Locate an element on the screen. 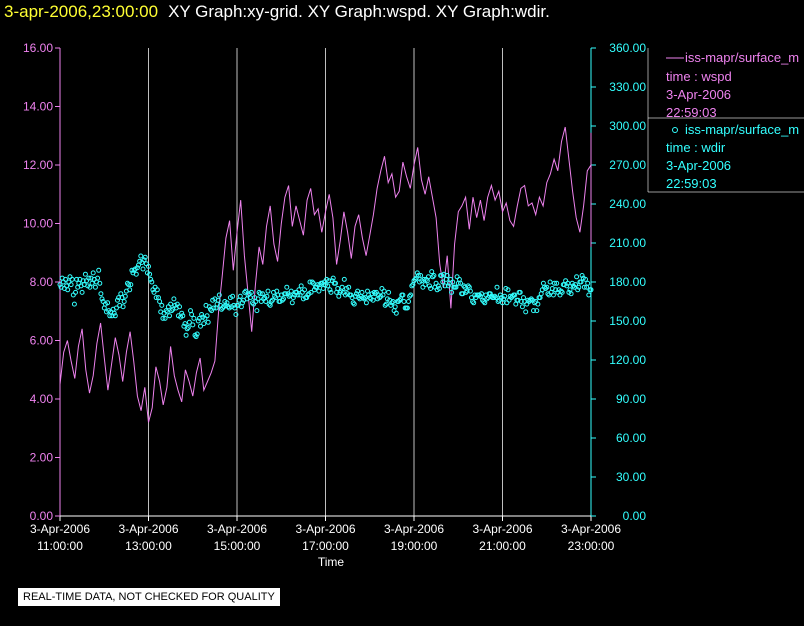  right-tick-label: 210.00 is located at coordinates (627, 243).